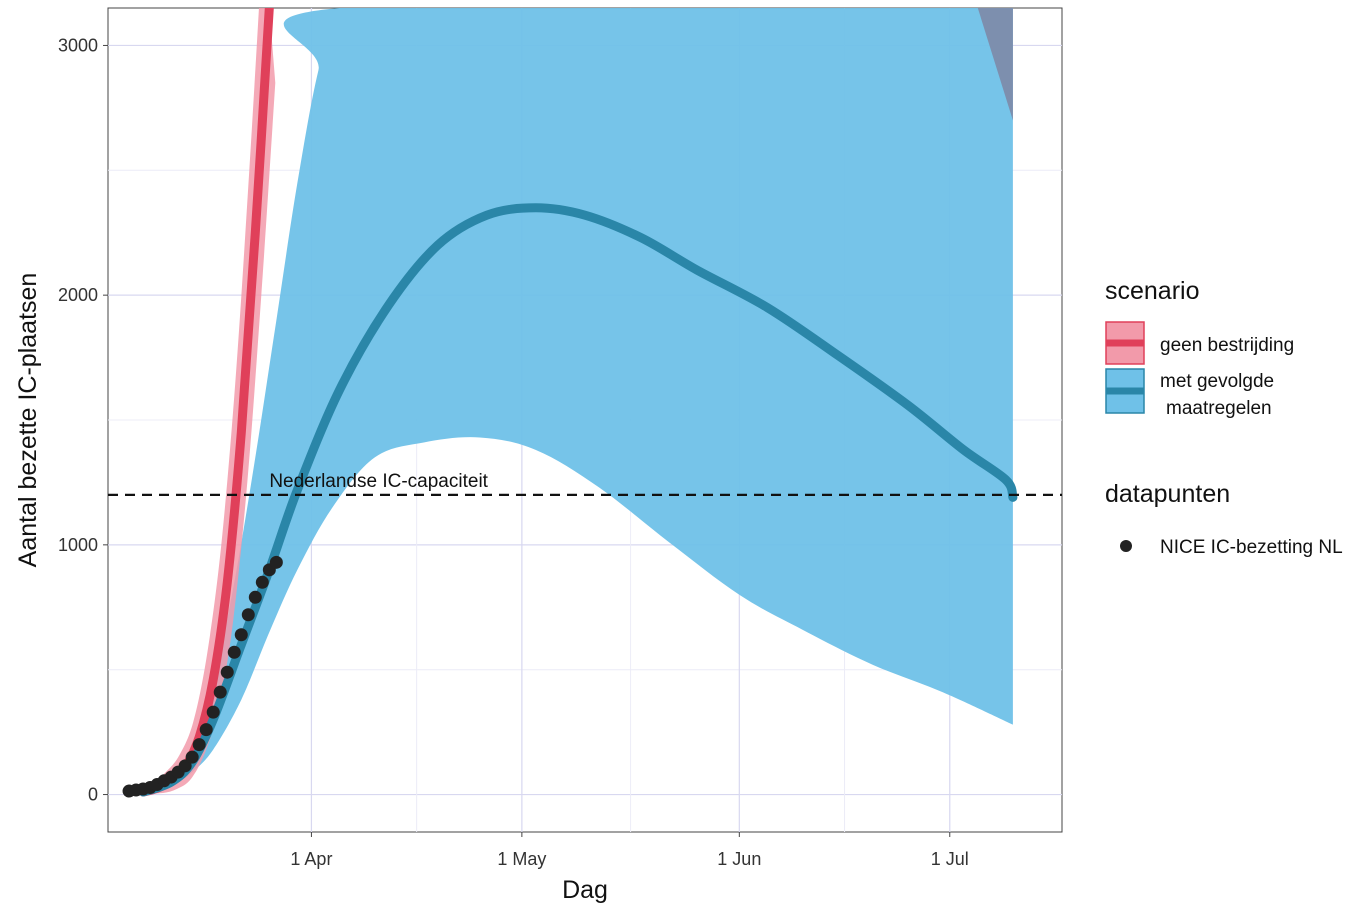 Image resolution: width=1366 pixels, height=908 pixels. I want to click on x-tick-label-0: 1 Apr, so click(311, 859).